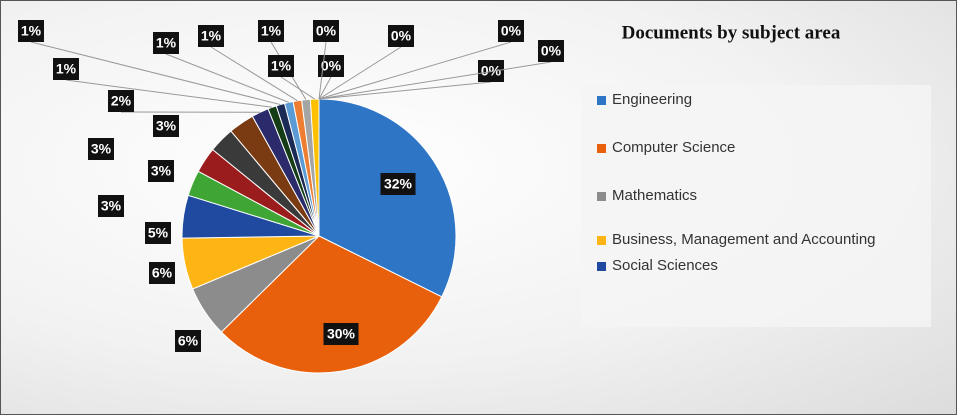  I want to click on legend-label: Engineering, so click(652, 99).